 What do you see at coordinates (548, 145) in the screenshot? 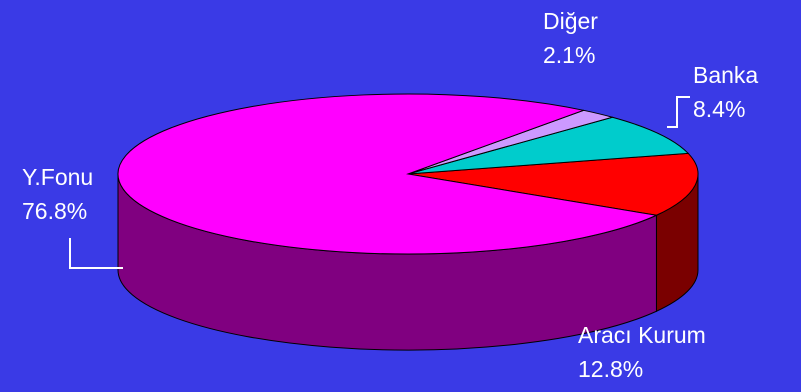
I see `slice-banka` at bounding box center [548, 145].